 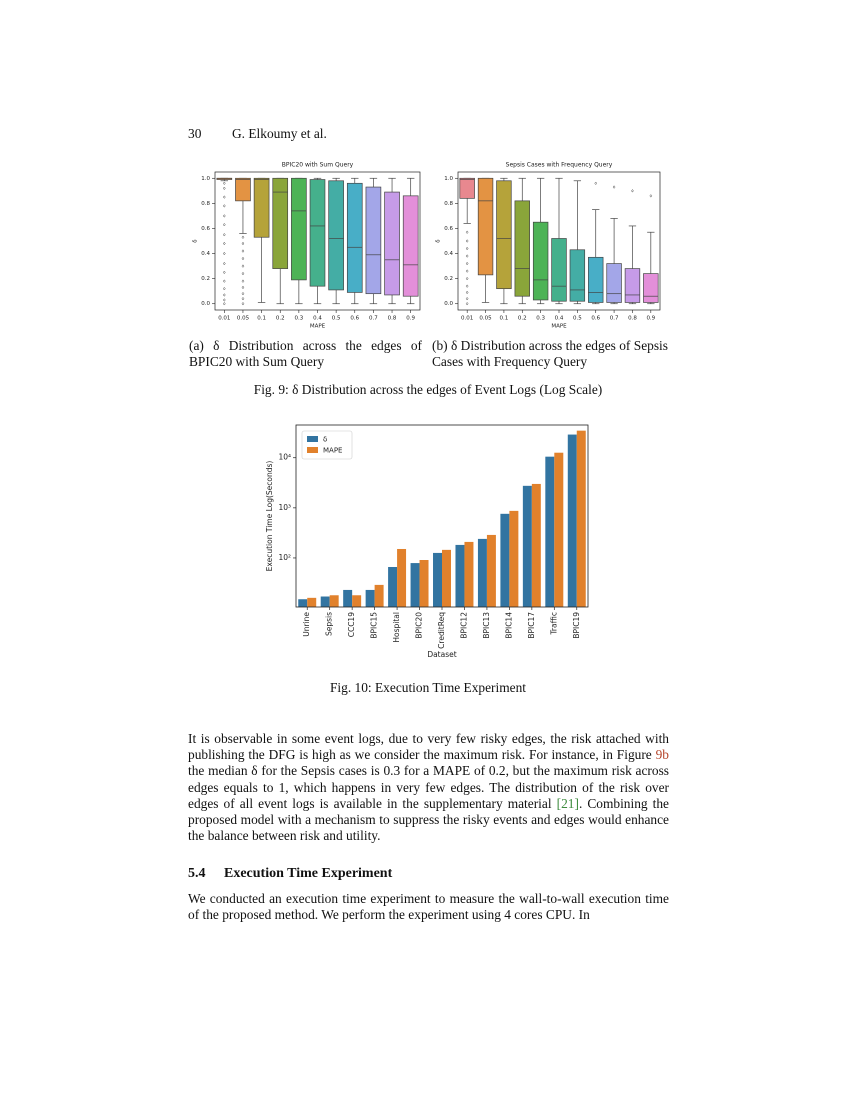 What do you see at coordinates (448, 204) in the screenshot?
I see `y-tick-label: 0.8` at bounding box center [448, 204].